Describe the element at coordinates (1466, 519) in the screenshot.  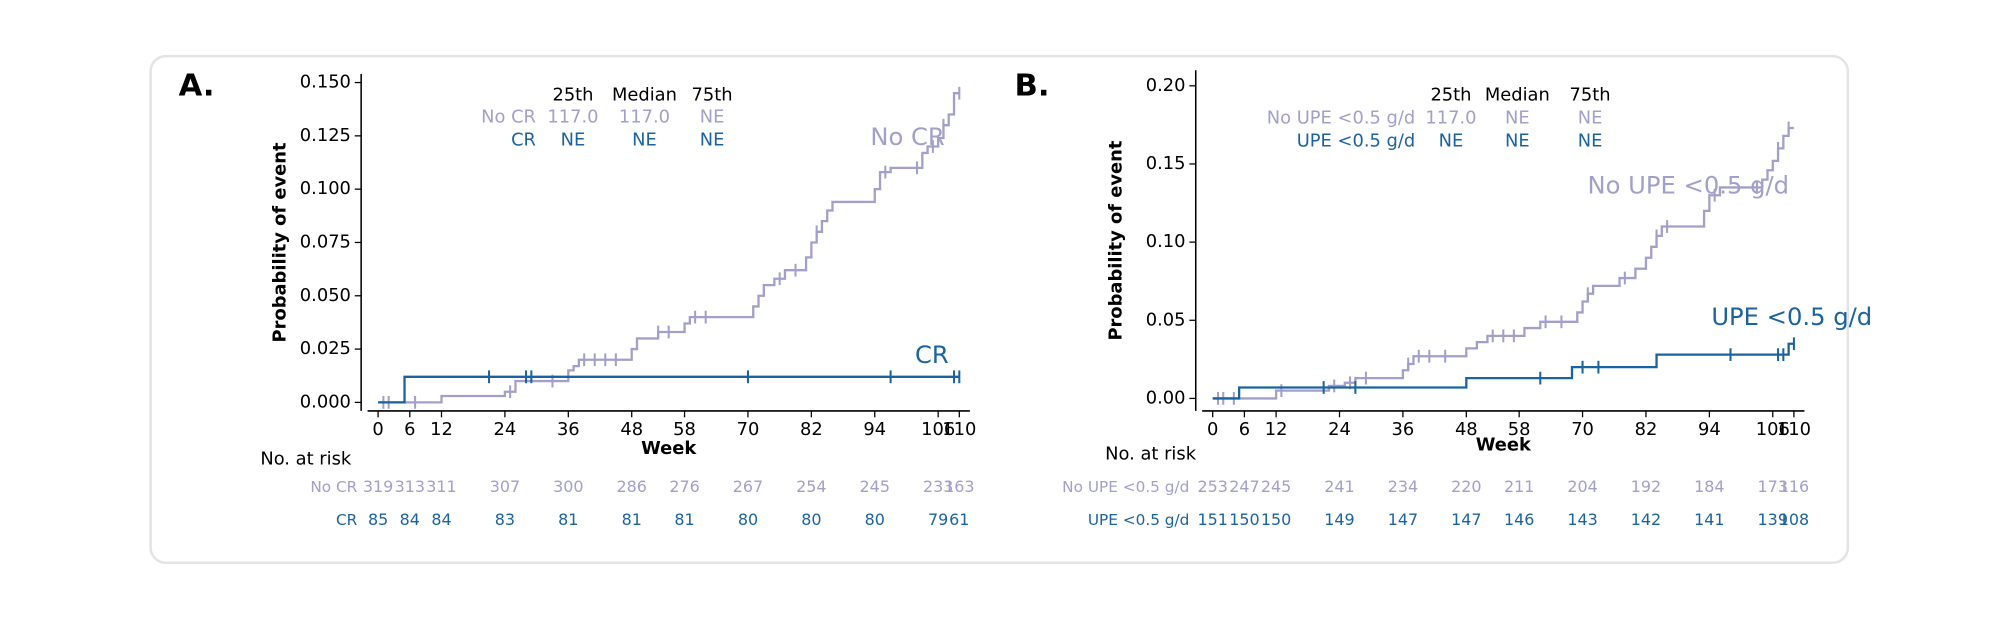
I see `risk-count: 147` at that location.